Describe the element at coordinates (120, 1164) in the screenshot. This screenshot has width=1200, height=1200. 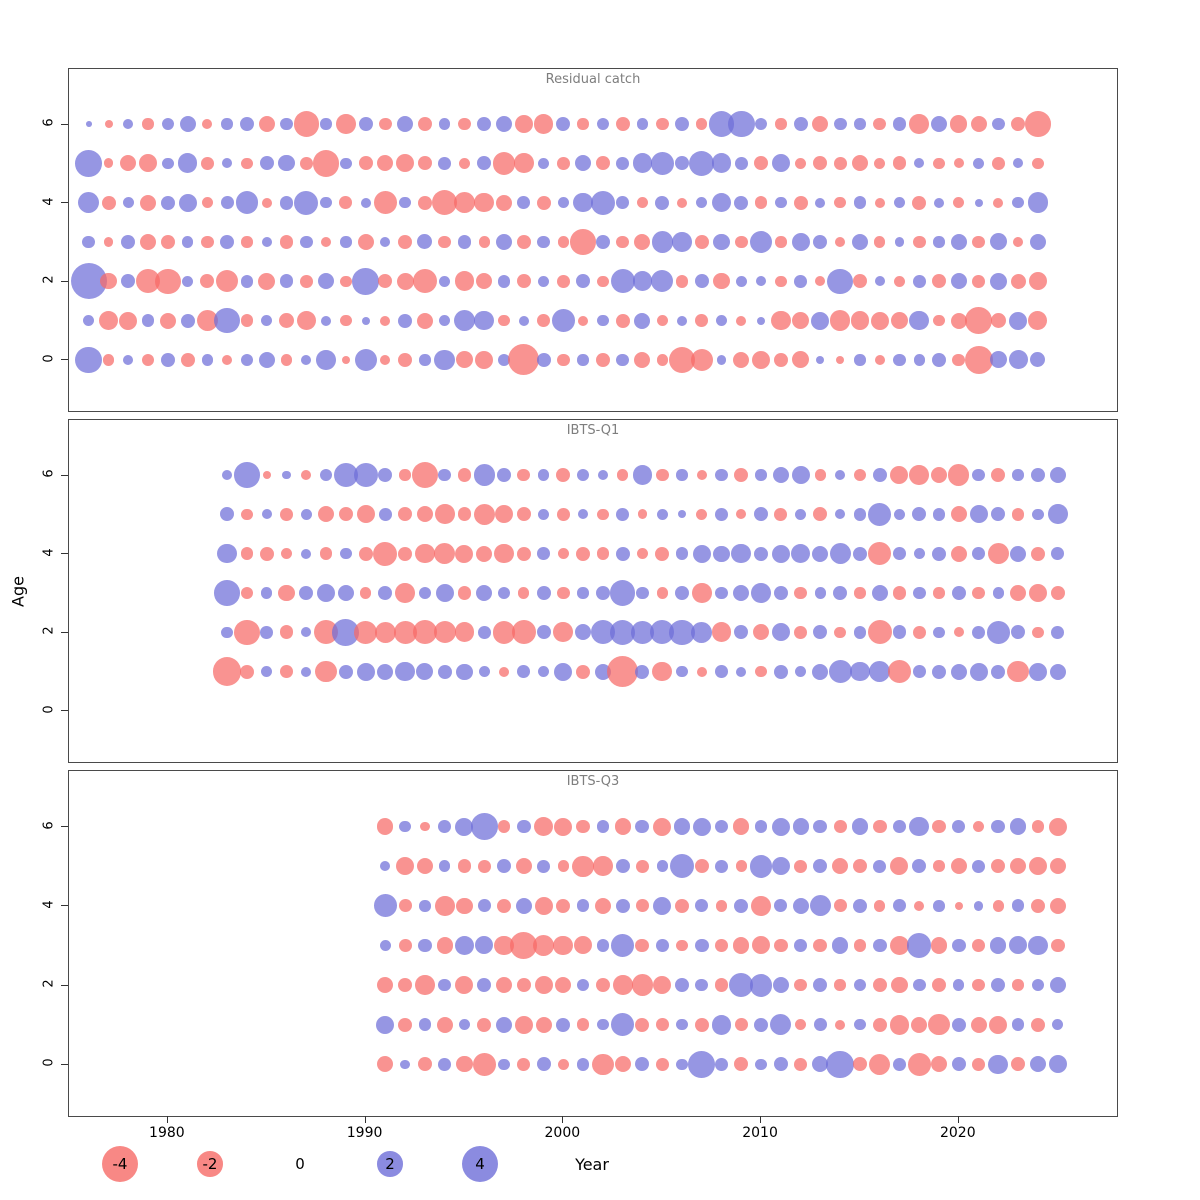
I see `legend-label: -4` at that location.